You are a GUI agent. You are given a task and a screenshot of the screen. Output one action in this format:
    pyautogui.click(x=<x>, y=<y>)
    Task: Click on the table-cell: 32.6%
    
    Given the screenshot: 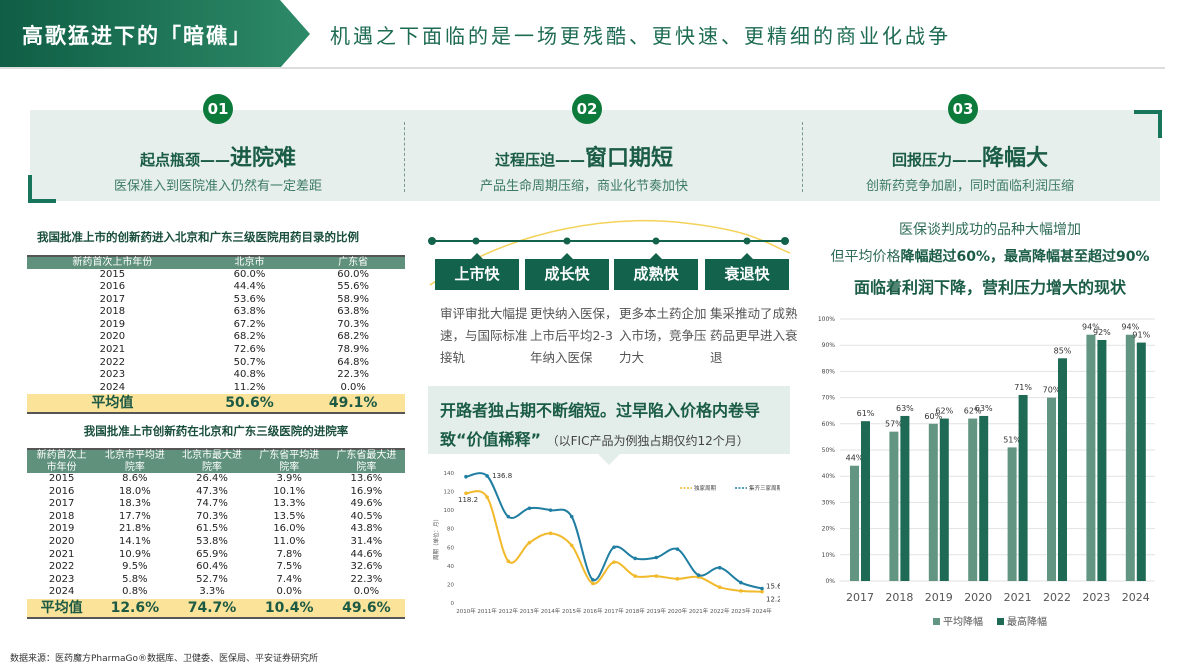 What is the action you would take?
    pyautogui.click(x=366, y=567)
    